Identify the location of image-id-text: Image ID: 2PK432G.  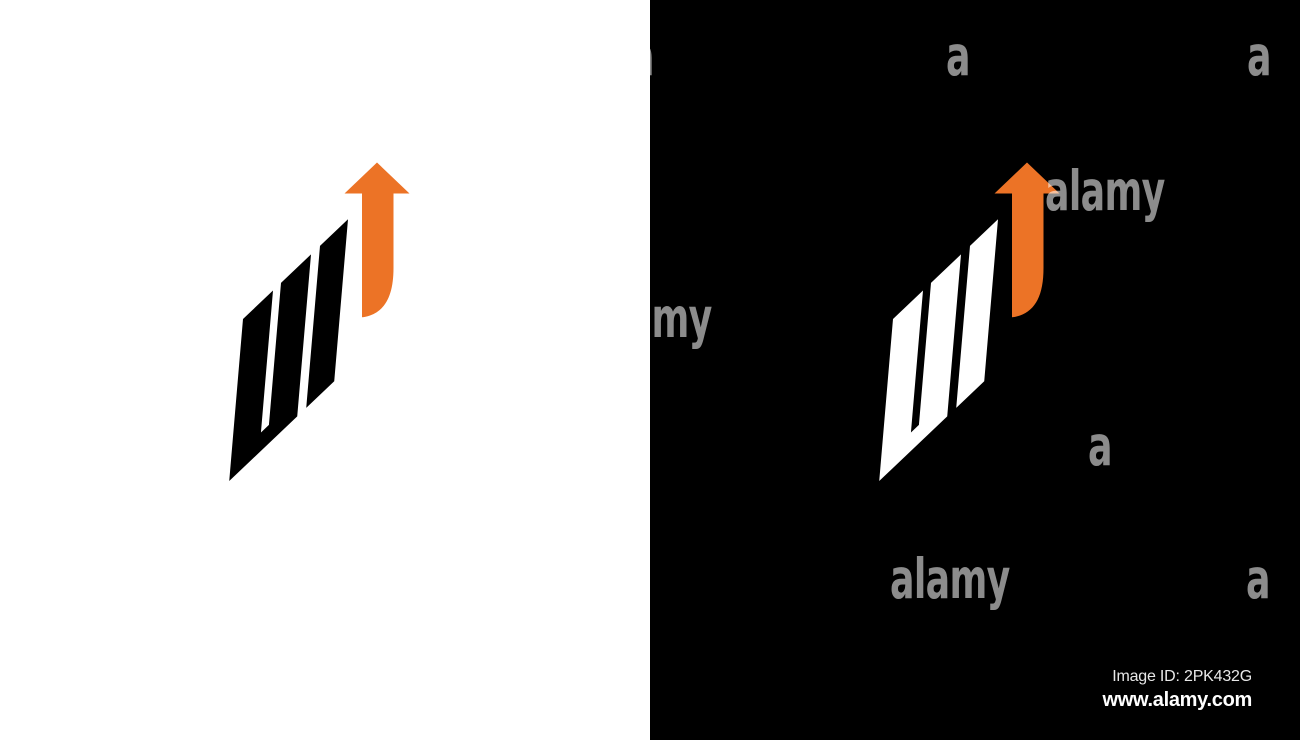
(1182, 676).